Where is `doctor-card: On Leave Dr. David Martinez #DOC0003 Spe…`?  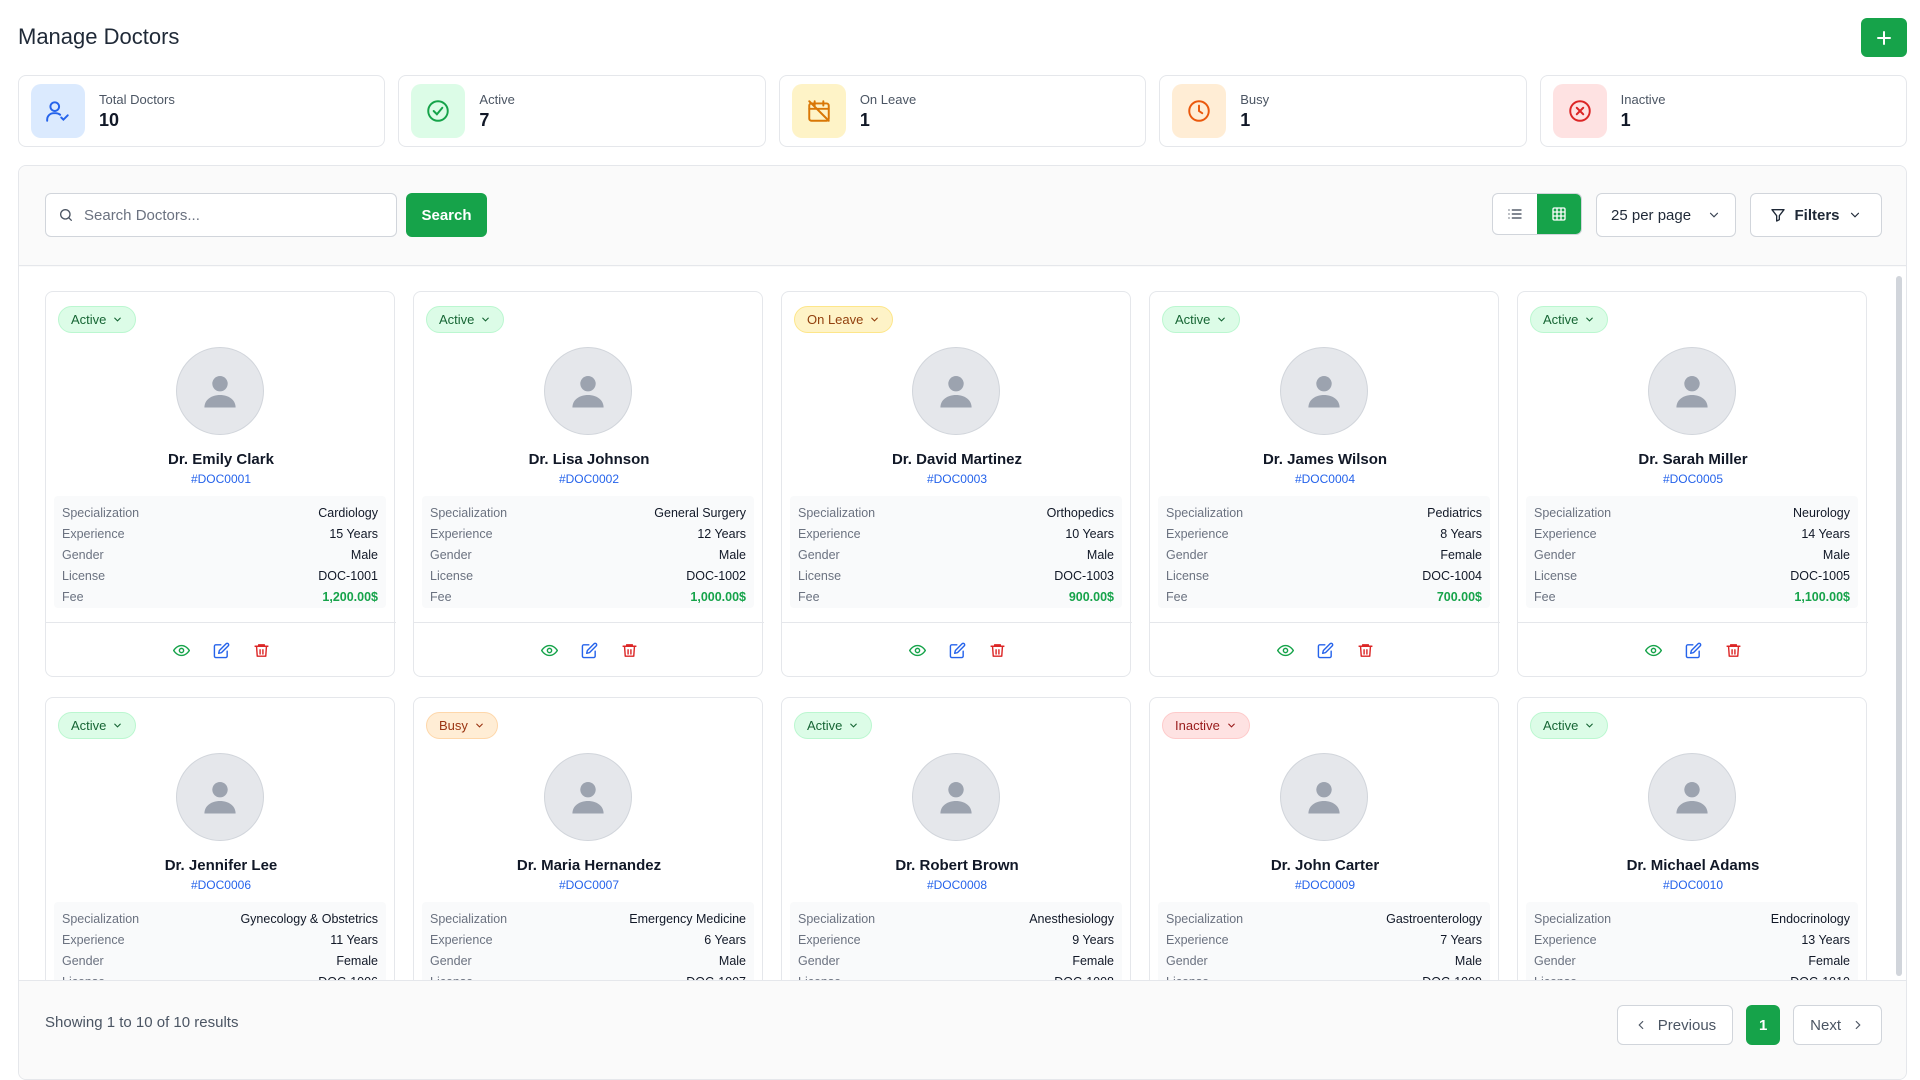 doctor-card: On Leave Dr. David Martinez #DOC0003 Spe… is located at coordinates (956, 484).